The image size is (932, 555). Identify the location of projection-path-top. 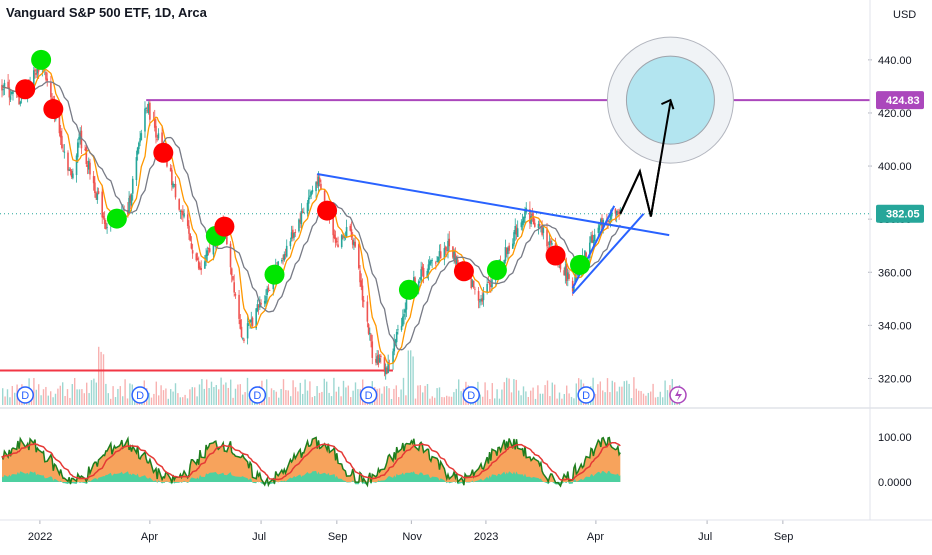
(645, 159).